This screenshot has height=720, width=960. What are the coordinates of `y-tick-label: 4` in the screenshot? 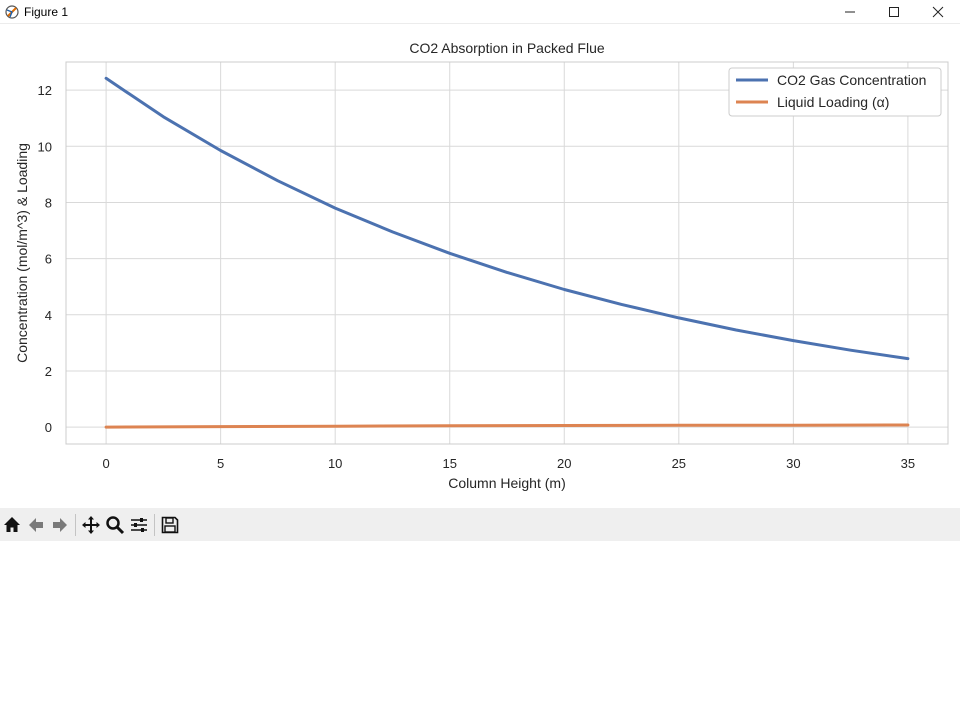 It's located at (48, 315).